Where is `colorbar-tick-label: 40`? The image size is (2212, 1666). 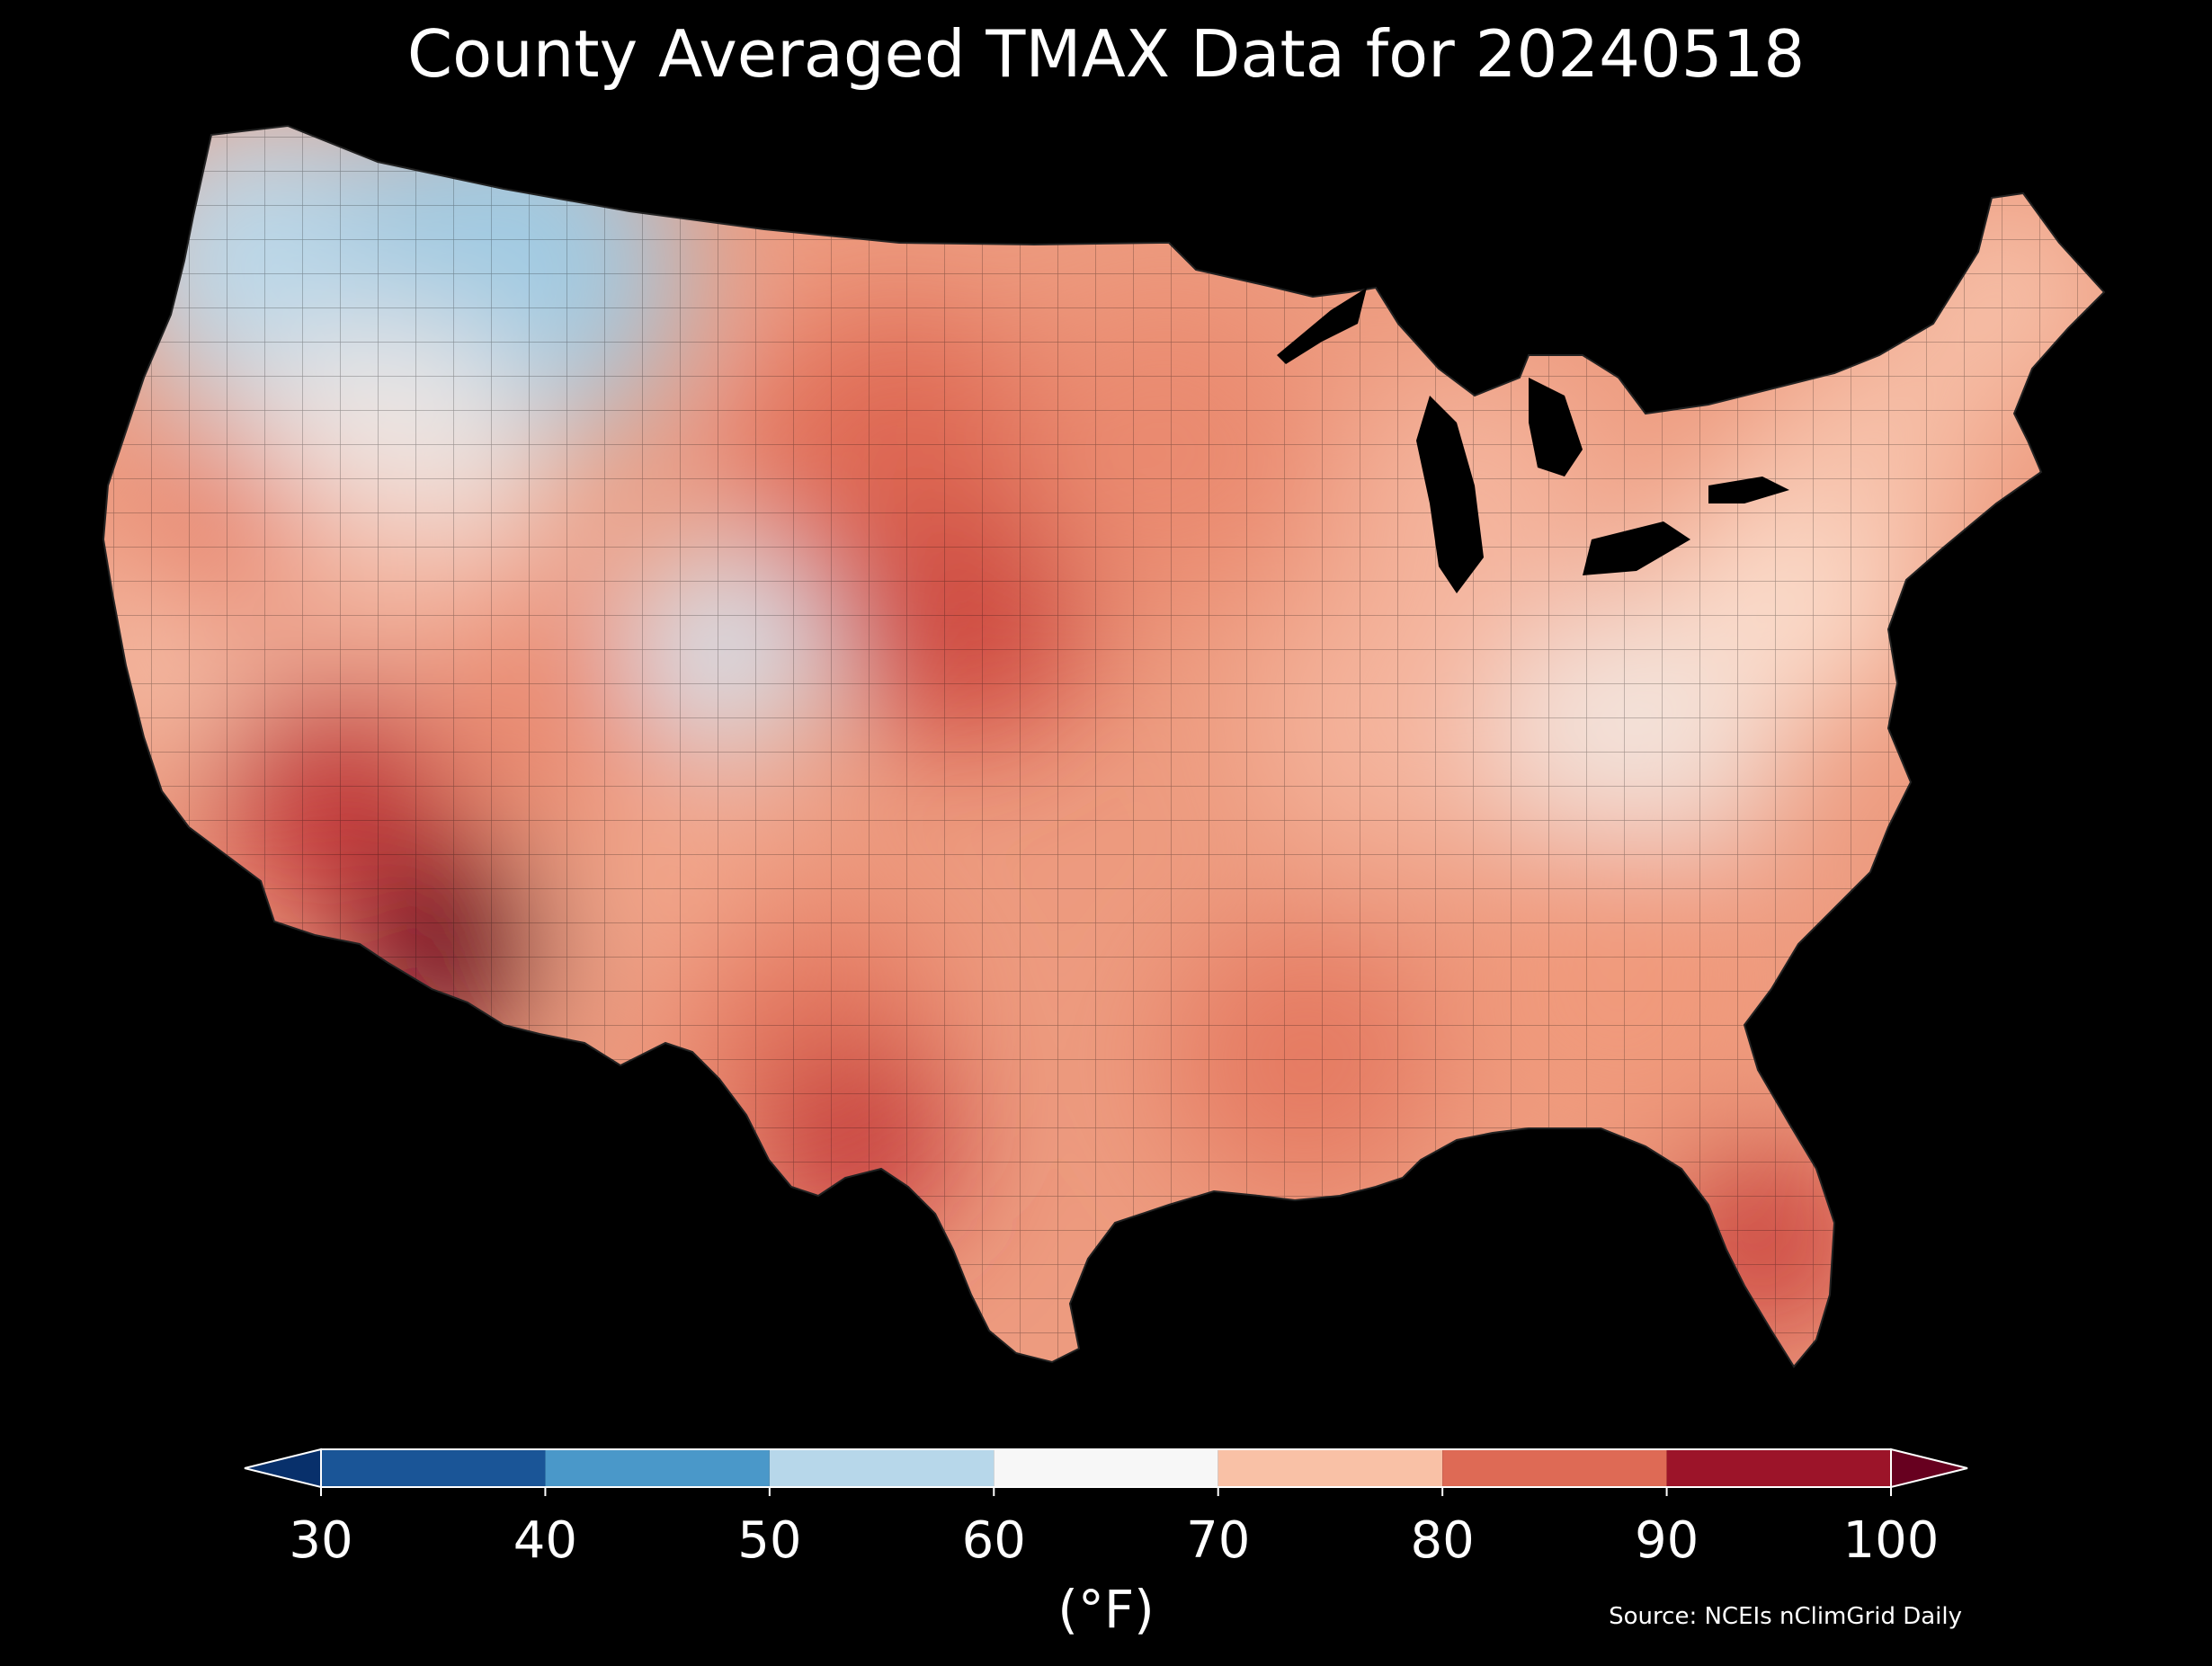
colorbar-tick-label: 40 is located at coordinates (545, 1540).